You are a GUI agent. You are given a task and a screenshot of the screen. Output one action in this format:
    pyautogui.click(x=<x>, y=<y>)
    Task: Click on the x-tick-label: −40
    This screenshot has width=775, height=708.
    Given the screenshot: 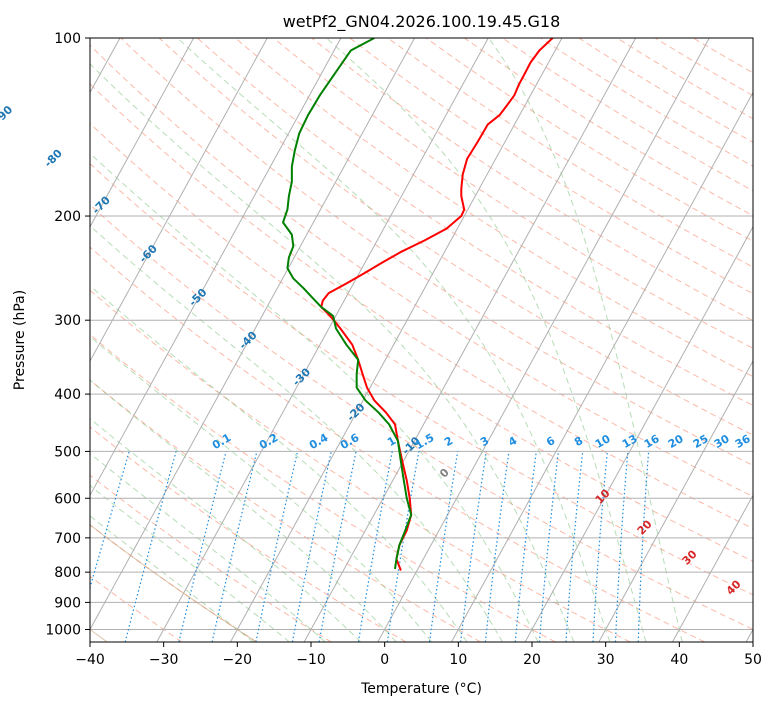 What is the action you would take?
    pyautogui.click(x=90, y=660)
    